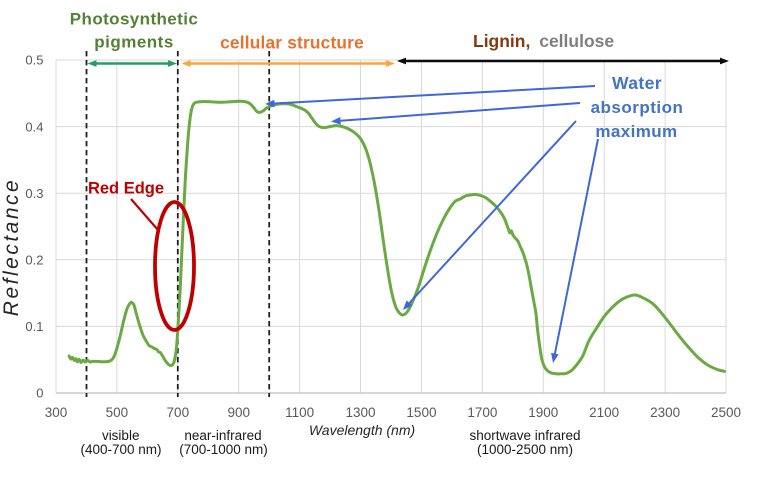 The image size is (763, 479). What do you see at coordinates (39, 393) in the screenshot?
I see `svg-text: 0` at bounding box center [39, 393].